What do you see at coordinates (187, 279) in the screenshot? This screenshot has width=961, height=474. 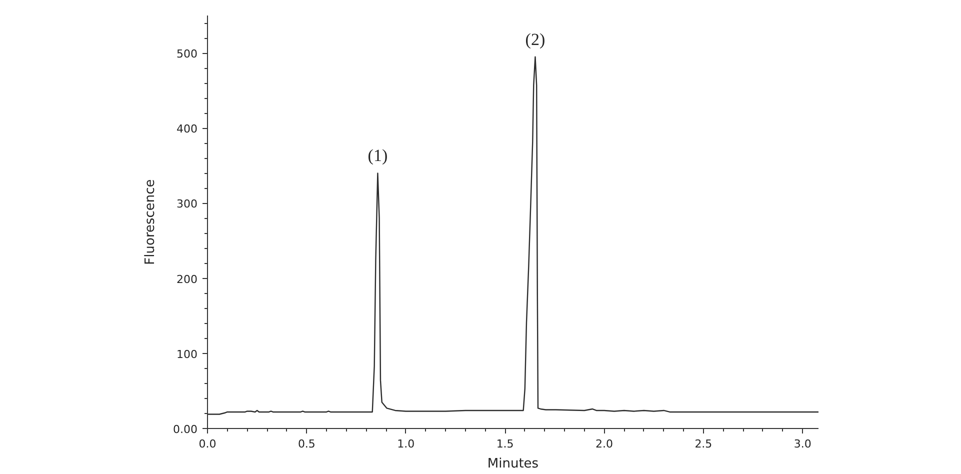 I see `y-tick-label: 200` at bounding box center [187, 279].